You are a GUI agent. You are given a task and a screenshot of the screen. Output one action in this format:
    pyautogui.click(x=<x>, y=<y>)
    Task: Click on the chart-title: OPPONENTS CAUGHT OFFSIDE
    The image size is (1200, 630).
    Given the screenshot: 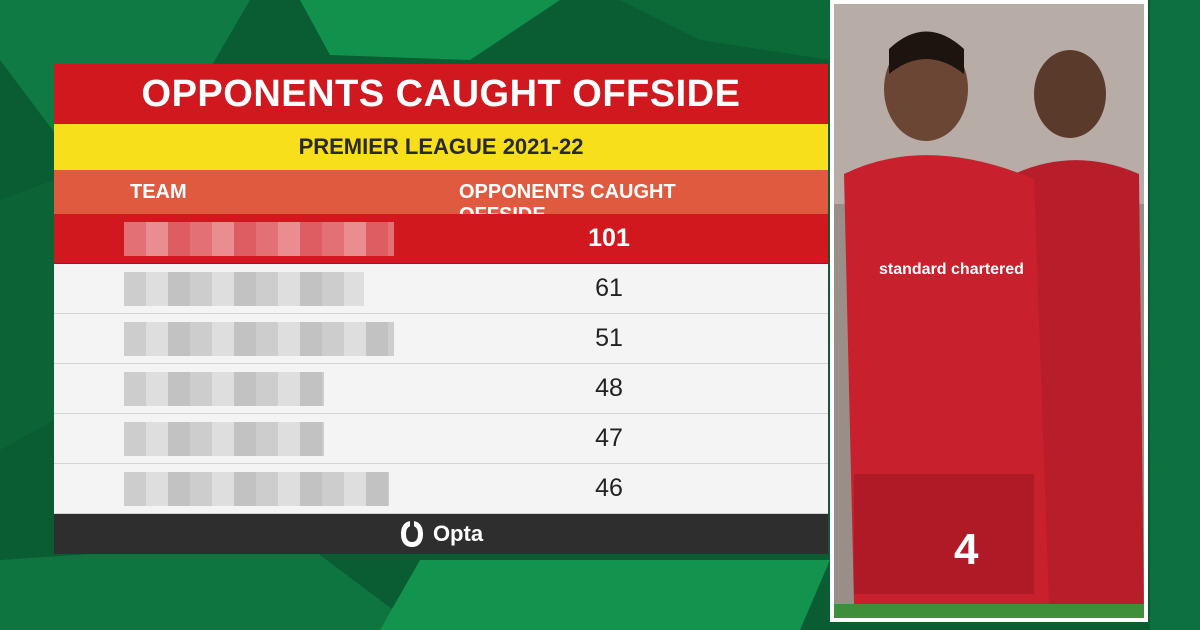 What is the action you would take?
    pyautogui.click(x=441, y=94)
    